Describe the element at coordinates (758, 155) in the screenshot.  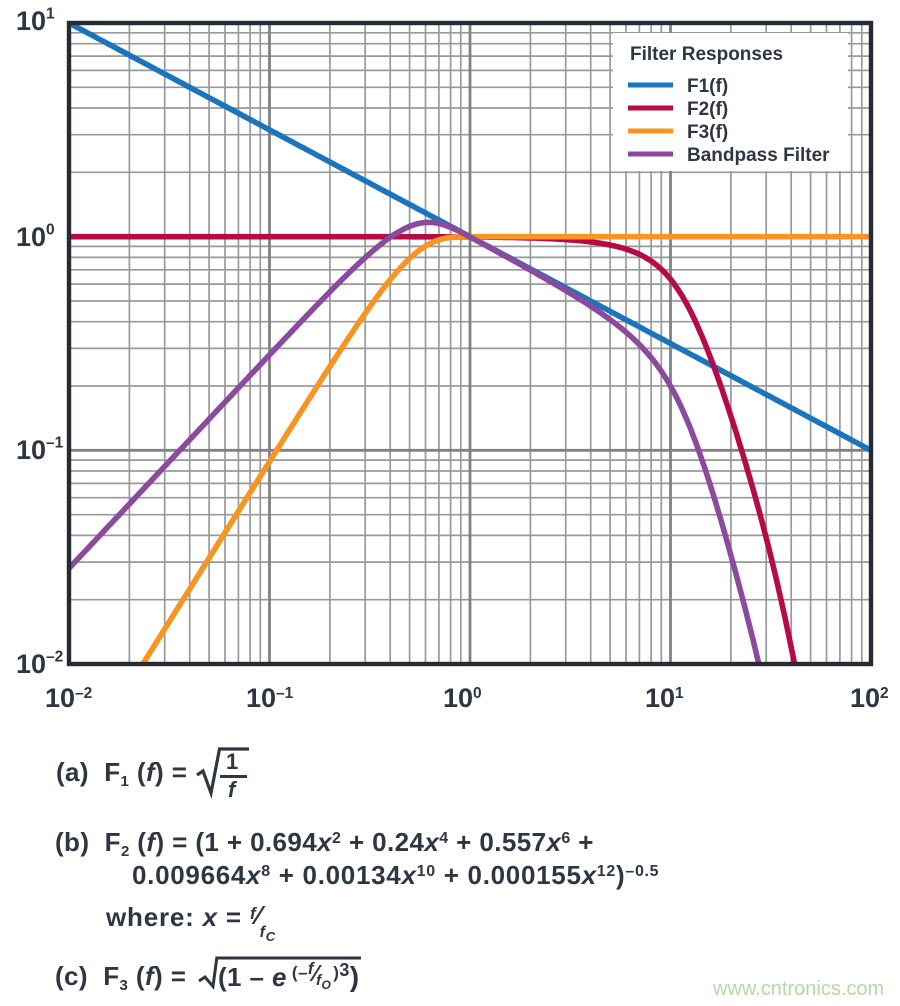
I see `svg-text: Bandpass Filter` at that location.